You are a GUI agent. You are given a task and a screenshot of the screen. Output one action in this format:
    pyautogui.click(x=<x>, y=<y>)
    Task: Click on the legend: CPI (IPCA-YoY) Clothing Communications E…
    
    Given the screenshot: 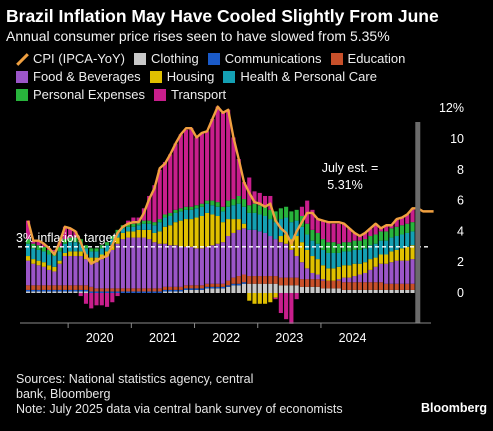 What is the action you would take?
    pyautogui.click(x=251, y=77)
    